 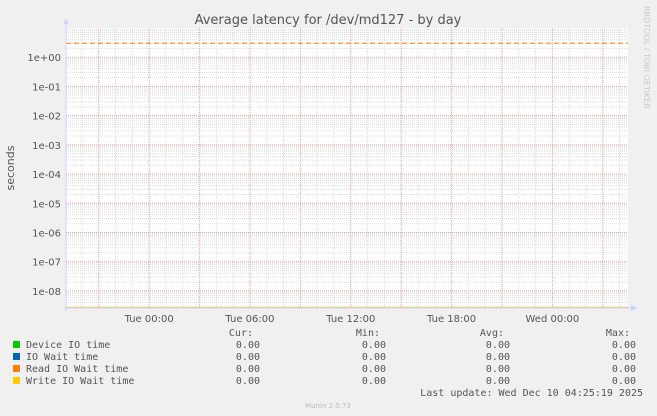 What do you see at coordinates (46, 204) in the screenshot?
I see `y-tick-label: 1e-05` at bounding box center [46, 204].